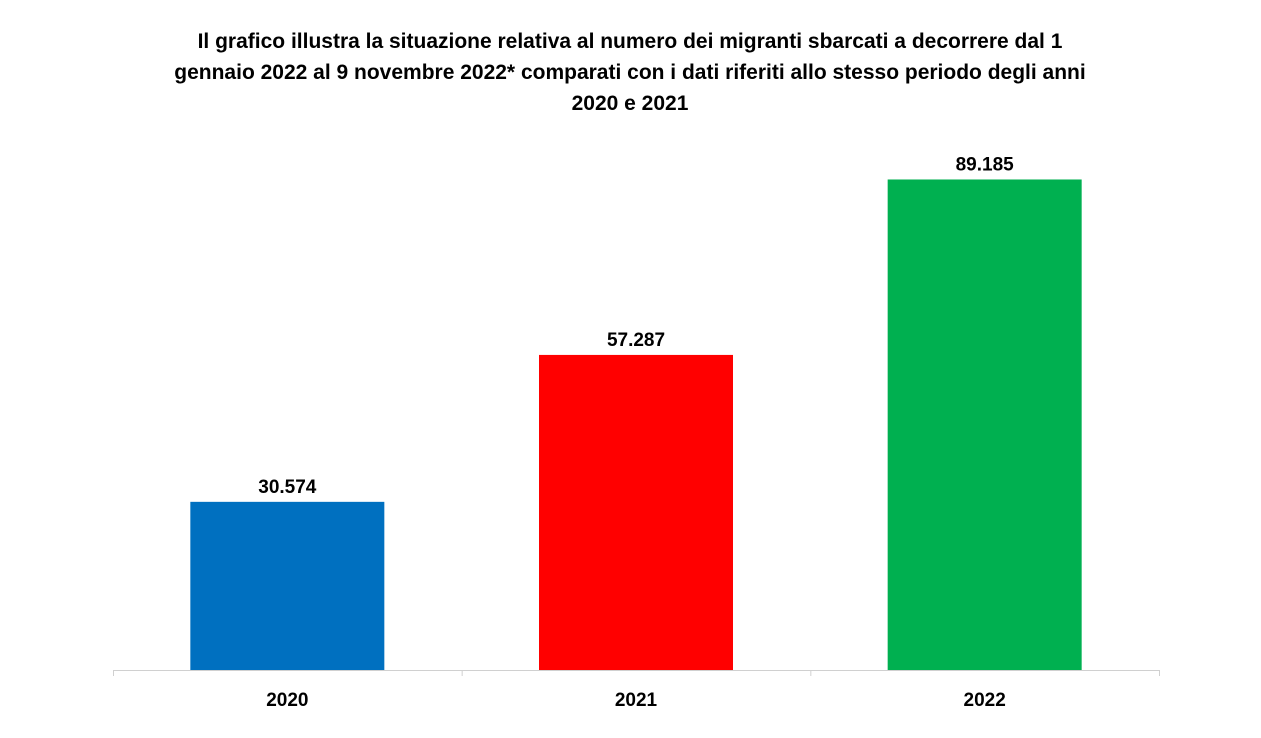  What do you see at coordinates (287, 585) in the screenshot?
I see `bar-2020` at bounding box center [287, 585].